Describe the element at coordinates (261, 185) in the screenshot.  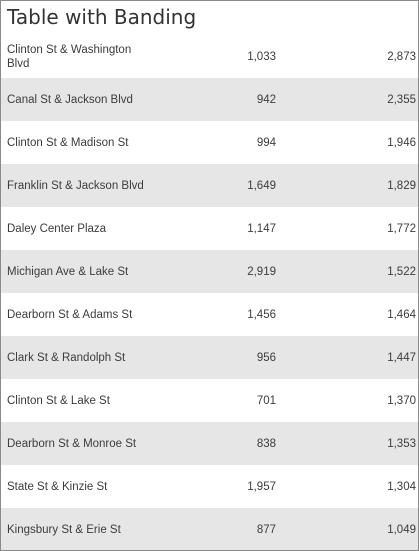
I see `value-cell-1: 1,649` at that location.